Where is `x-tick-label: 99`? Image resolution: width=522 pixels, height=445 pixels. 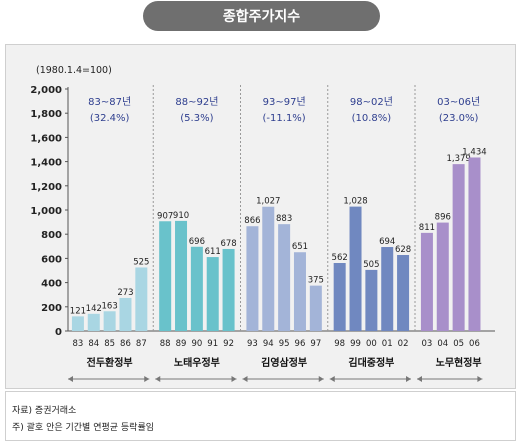 x-tick-label: 99 is located at coordinates (355, 344).